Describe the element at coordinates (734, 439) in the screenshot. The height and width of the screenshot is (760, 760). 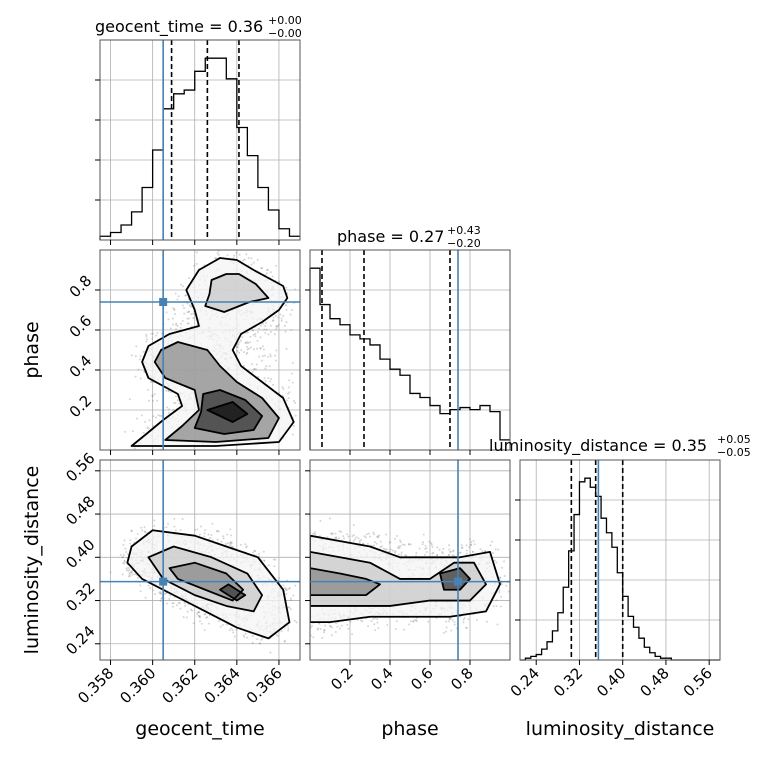
I see `title-distance-sup: +0.05` at that location.